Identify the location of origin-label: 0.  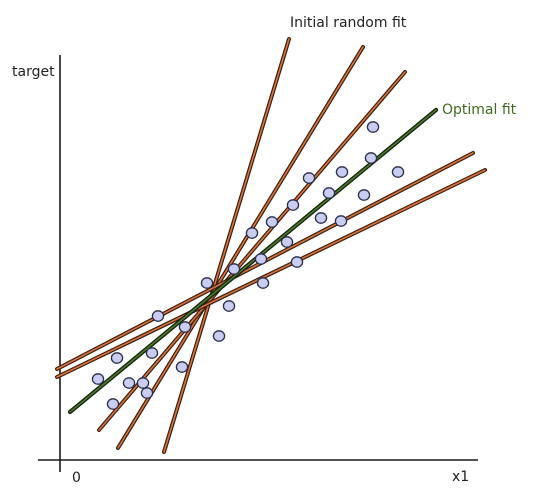
(76, 478).